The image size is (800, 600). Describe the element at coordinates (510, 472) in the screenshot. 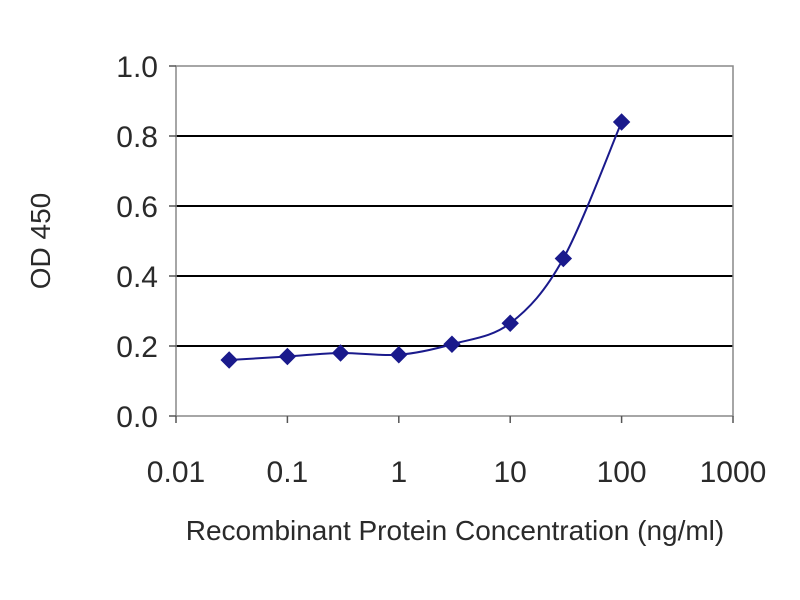

I see `x-tick-label-3: 10` at that location.